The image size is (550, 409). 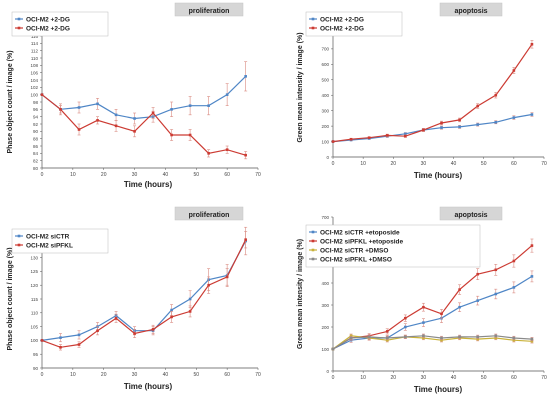 What do you see at coordinates (342, 19) in the screenshot?
I see `legend-label: OCI-M2 +2-DG` at bounding box center [342, 19].